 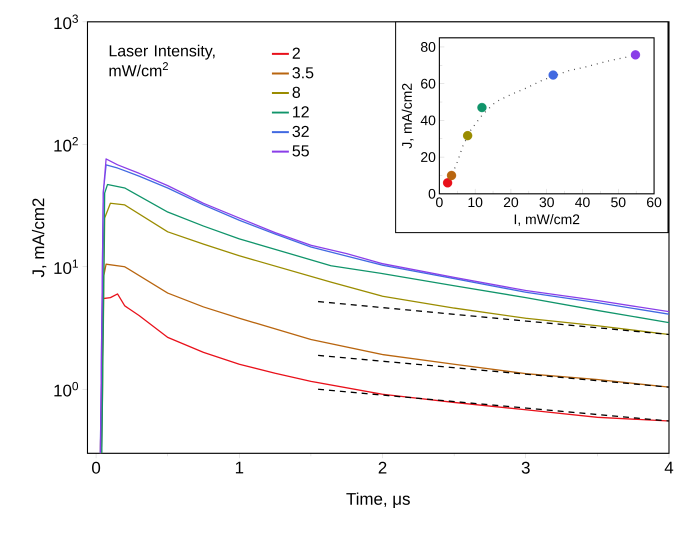 I want to click on x-axis-title: I, mW/cm2, so click(x=547, y=220).